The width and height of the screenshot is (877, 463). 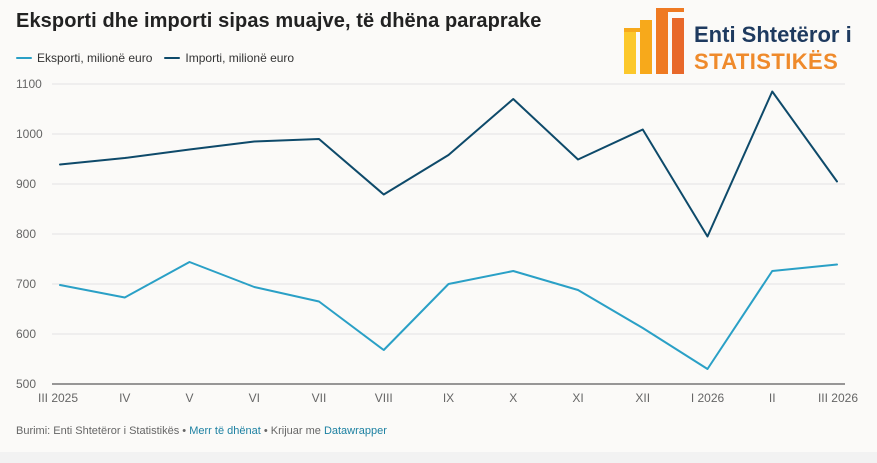 I want to click on legend-swatch-export, so click(x=24, y=58).